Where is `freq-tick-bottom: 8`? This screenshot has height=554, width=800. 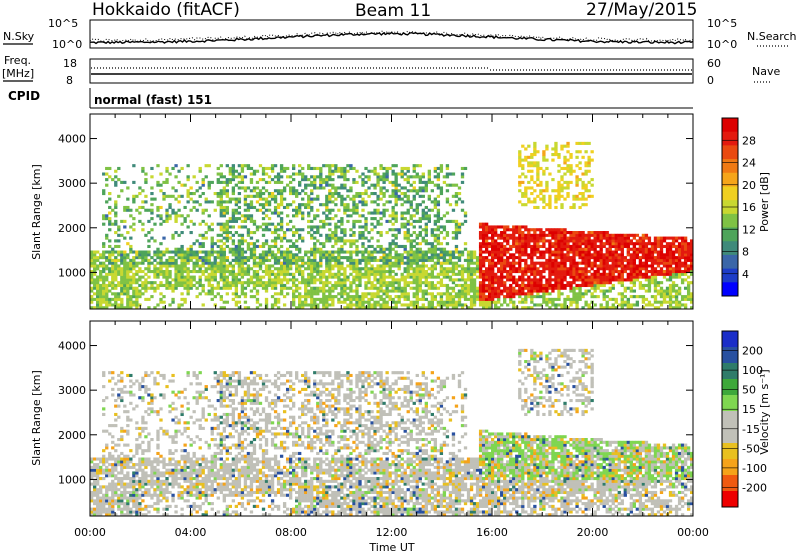
freq-tick-bottom: 8 is located at coordinates (69, 80).